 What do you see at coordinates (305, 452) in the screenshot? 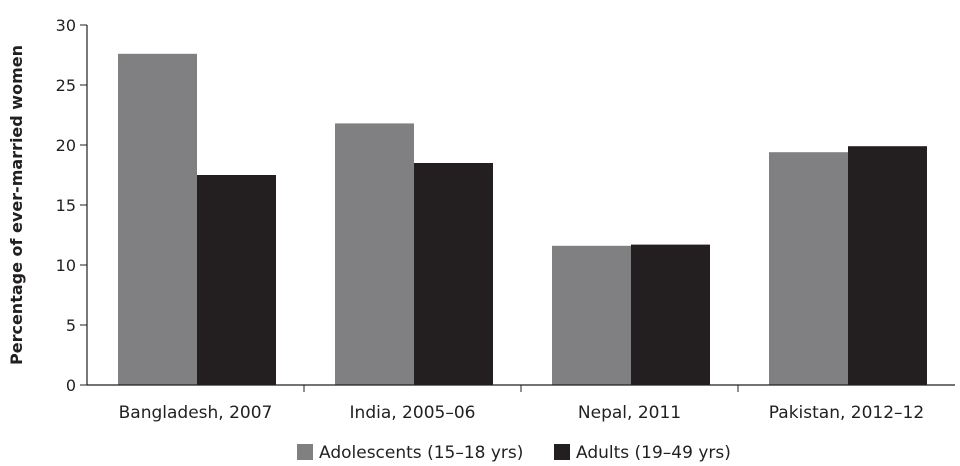
I see `legend-swatch-adolescents` at bounding box center [305, 452].